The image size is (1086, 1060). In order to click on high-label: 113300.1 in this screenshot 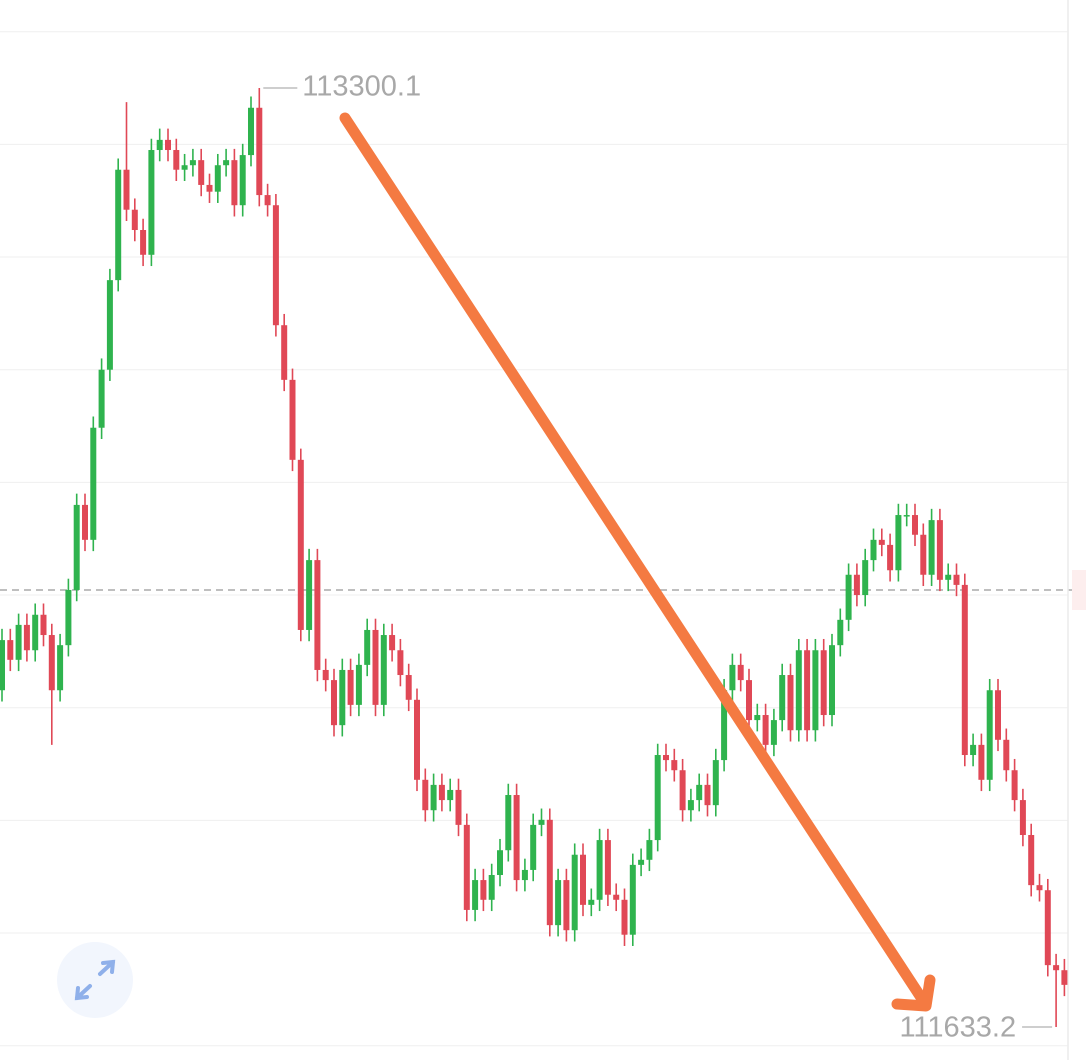, I will do `click(361, 87)`.